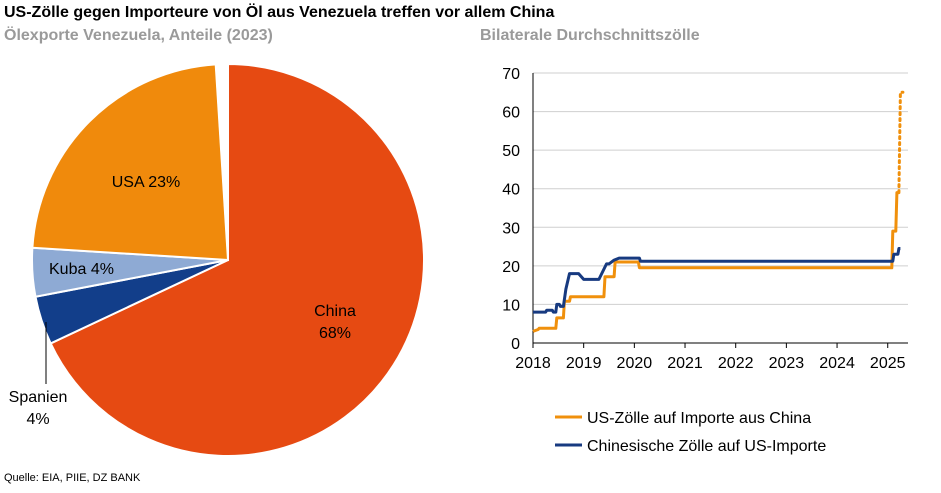 The width and height of the screenshot is (941, 493). What do you see at coordinates (511, 74) in the screenshot?
I see `y-tick-label: 70` at bounding box center [511, 74].